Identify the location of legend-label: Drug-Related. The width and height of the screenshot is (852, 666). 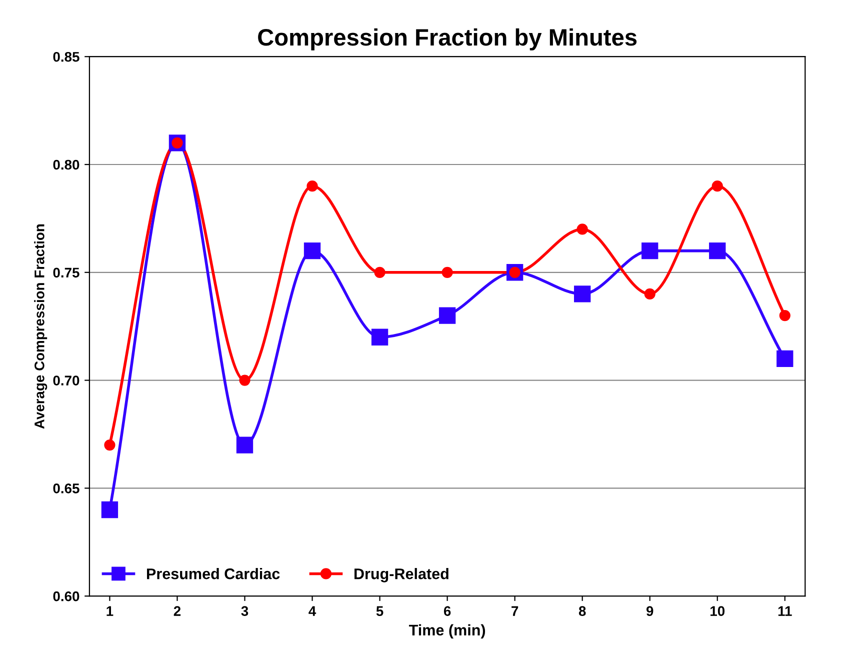
(401, 575).